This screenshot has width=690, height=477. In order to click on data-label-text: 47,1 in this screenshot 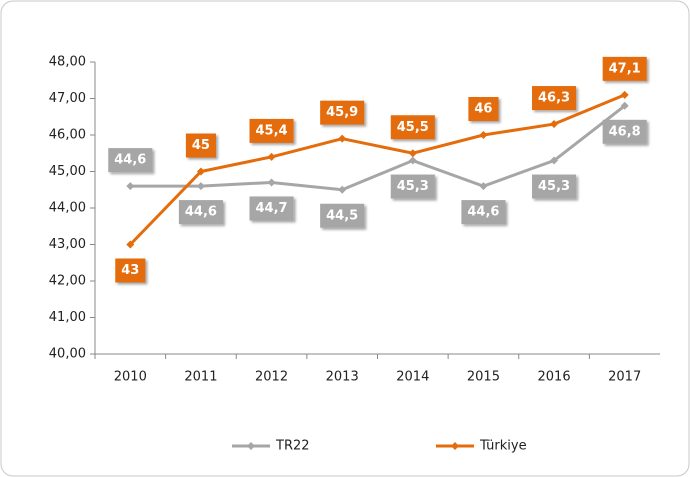, I will do `click(625, 68)`.